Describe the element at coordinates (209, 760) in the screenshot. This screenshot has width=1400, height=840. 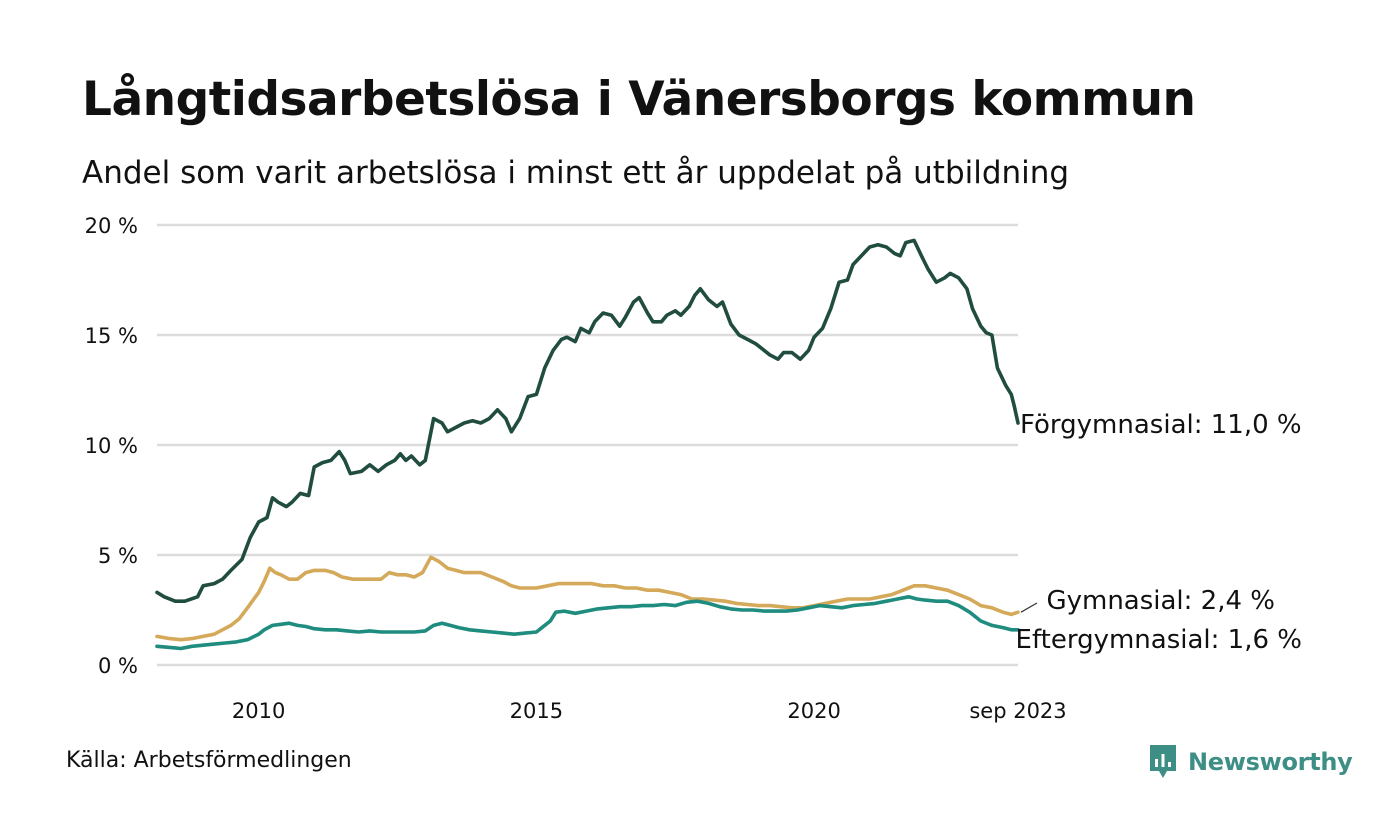
I see `source-note: Källa: Arbetsförmedlingen` at that location.